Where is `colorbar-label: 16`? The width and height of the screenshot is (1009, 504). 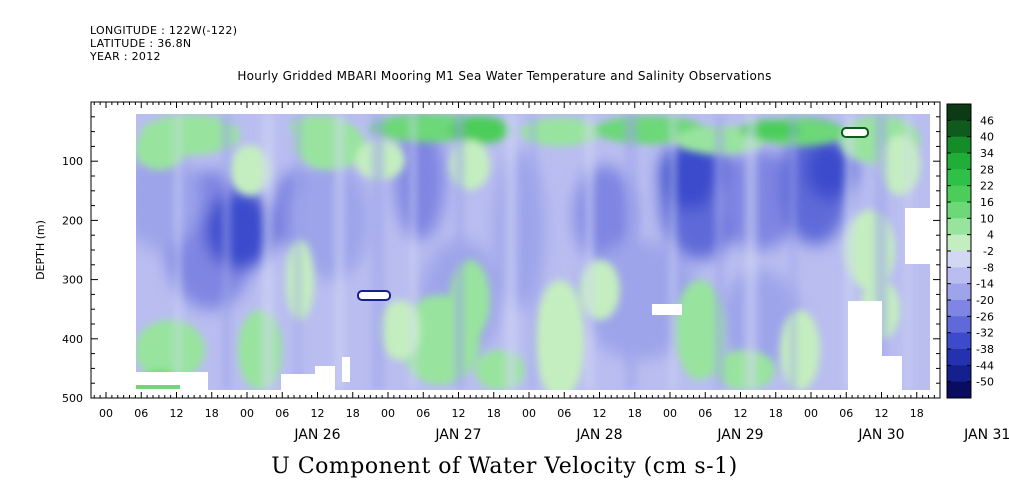 colorbar-label: 16 is located at coordinates (987, 202).